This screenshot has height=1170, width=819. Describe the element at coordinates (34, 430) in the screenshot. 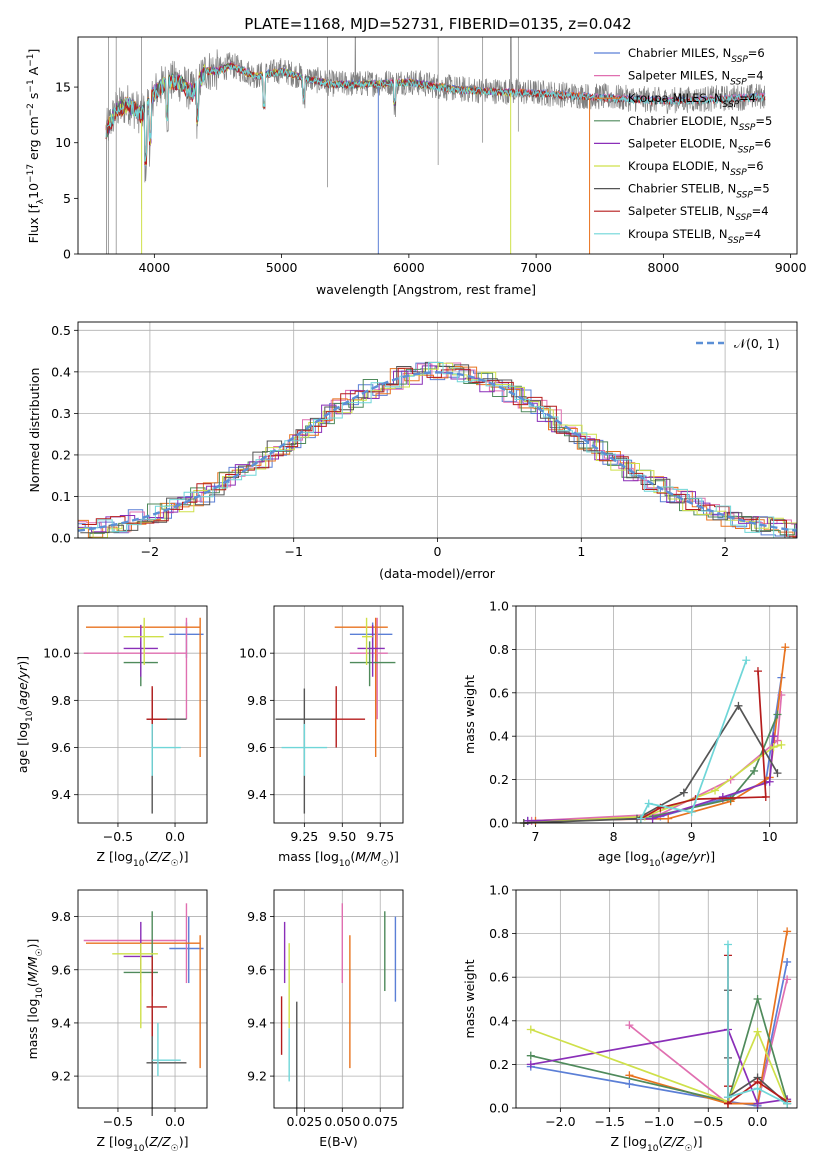

I see `y-axis-label: Normed distribution` at that location.